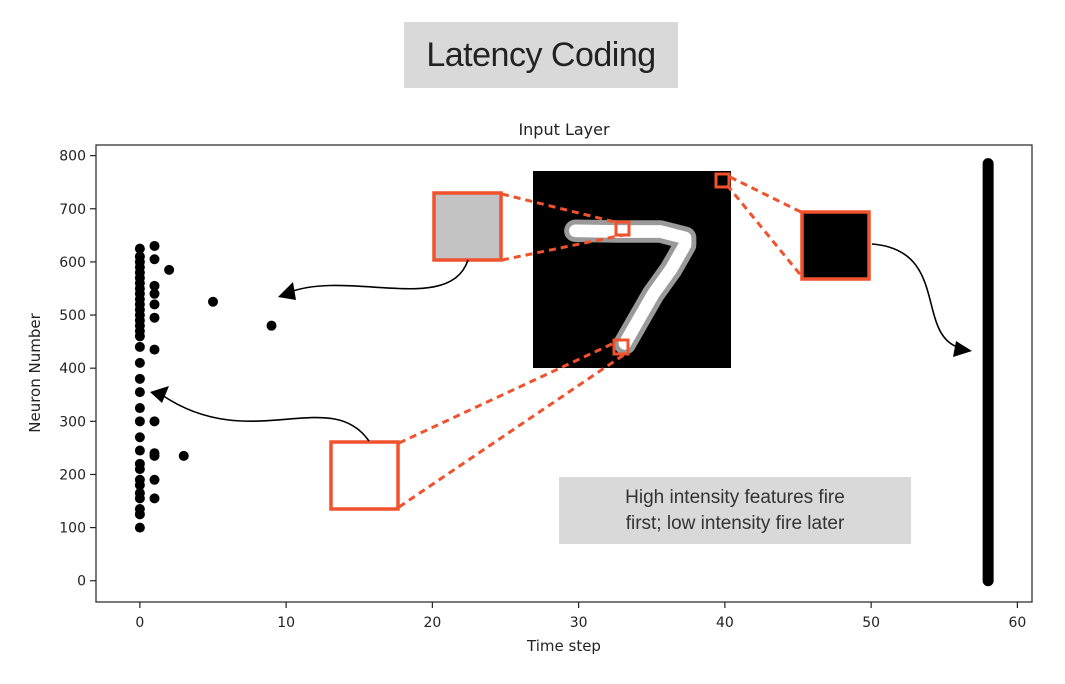 The width and height of the screenshot is (1065, 684). What do you see at coordinates (725, 623) in the screenshot?
I see `x-tick-label: 40` at bounding box center [725, 623].